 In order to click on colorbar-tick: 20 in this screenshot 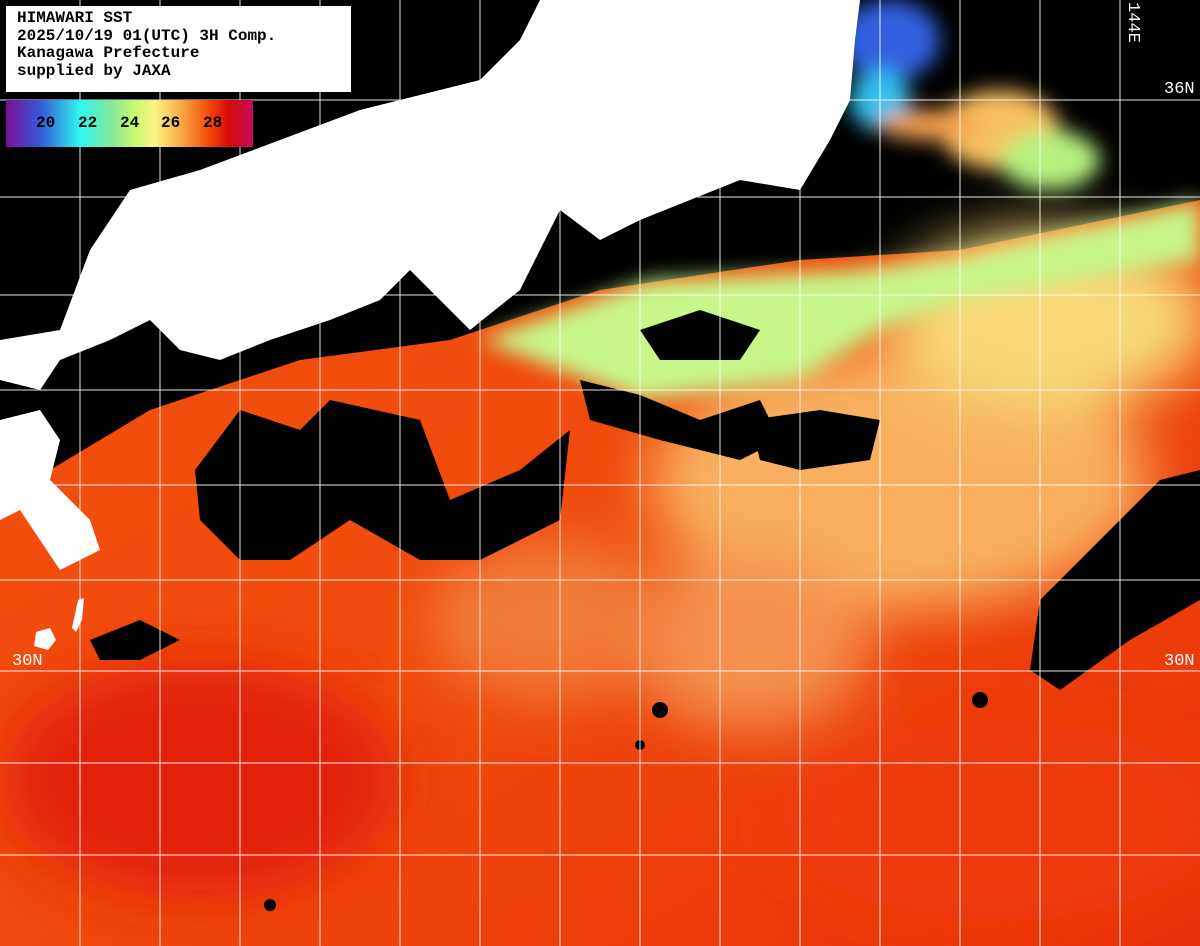, I will do `click(46, 123)`.